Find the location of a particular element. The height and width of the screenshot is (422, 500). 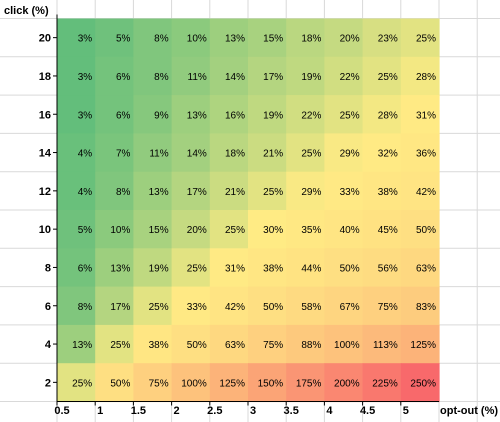

cell-value-label: 6% is located at coordinates (85, 268).